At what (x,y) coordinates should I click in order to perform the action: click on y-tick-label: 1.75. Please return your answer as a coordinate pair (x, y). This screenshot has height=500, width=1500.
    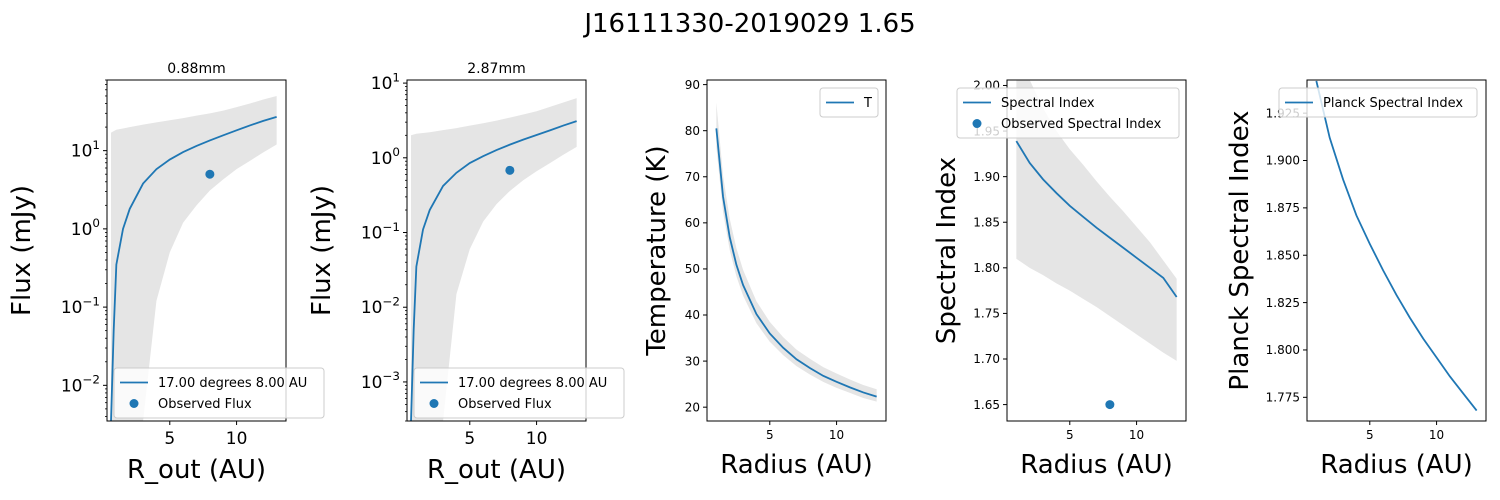
    Looking at the image, I should click on (986, 314).